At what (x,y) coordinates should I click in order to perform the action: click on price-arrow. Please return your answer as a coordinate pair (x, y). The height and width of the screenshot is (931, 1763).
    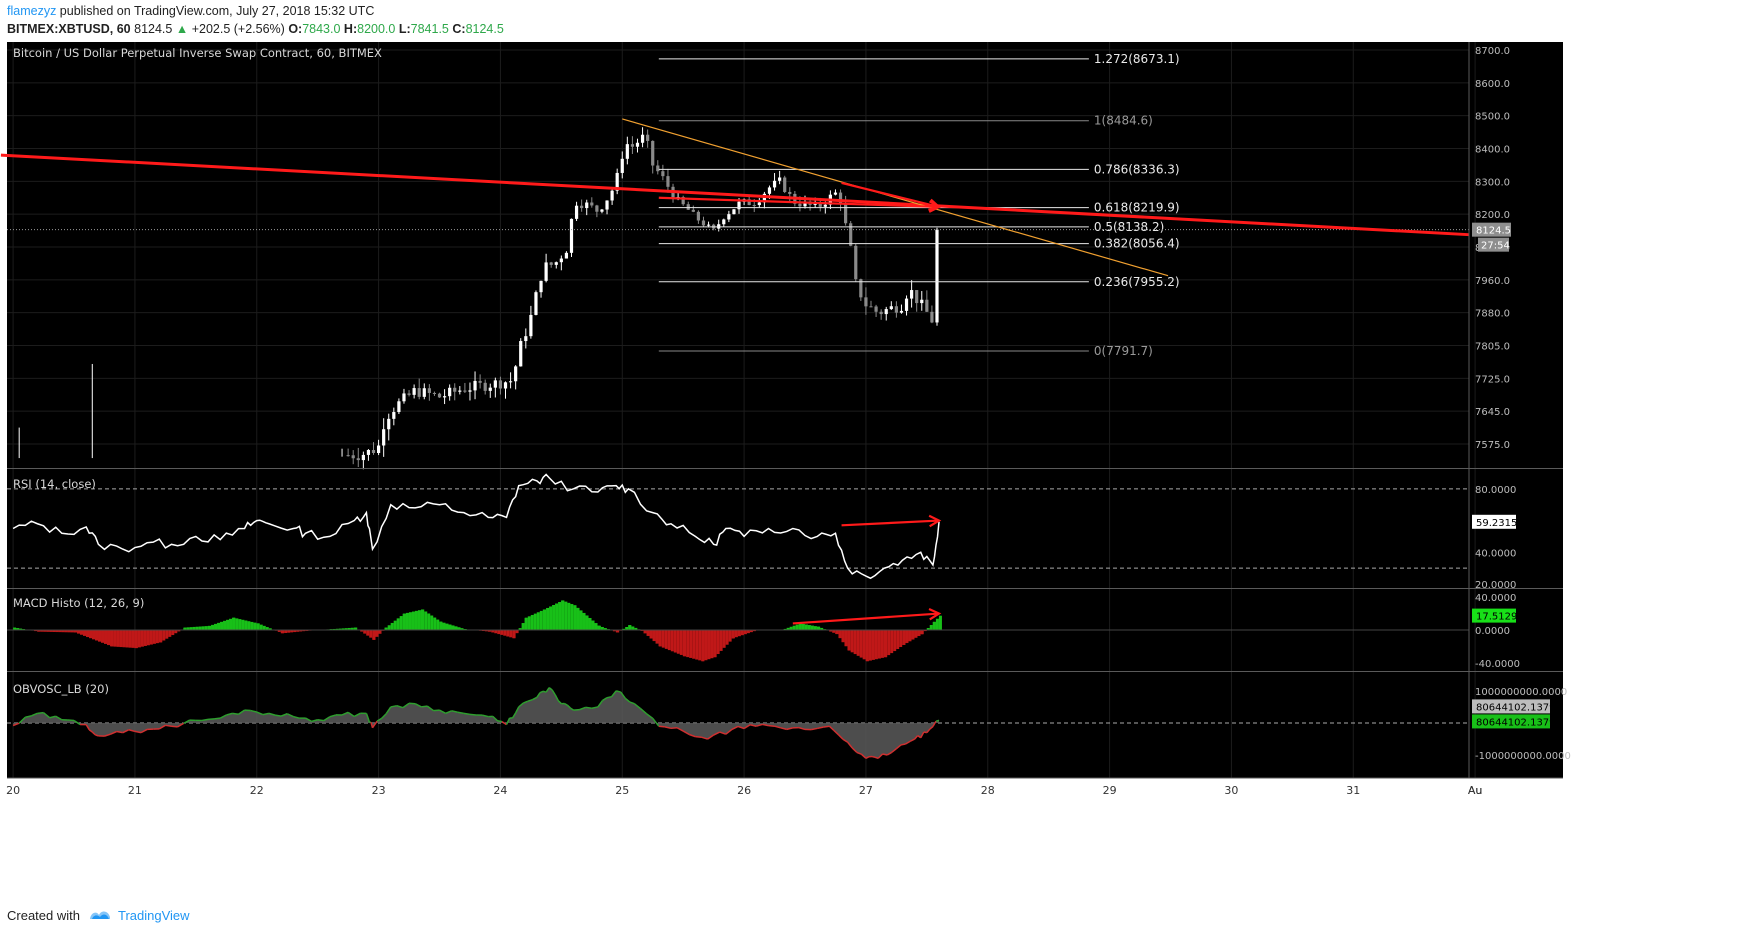
    Looking at the image, I should click on (890, 195).